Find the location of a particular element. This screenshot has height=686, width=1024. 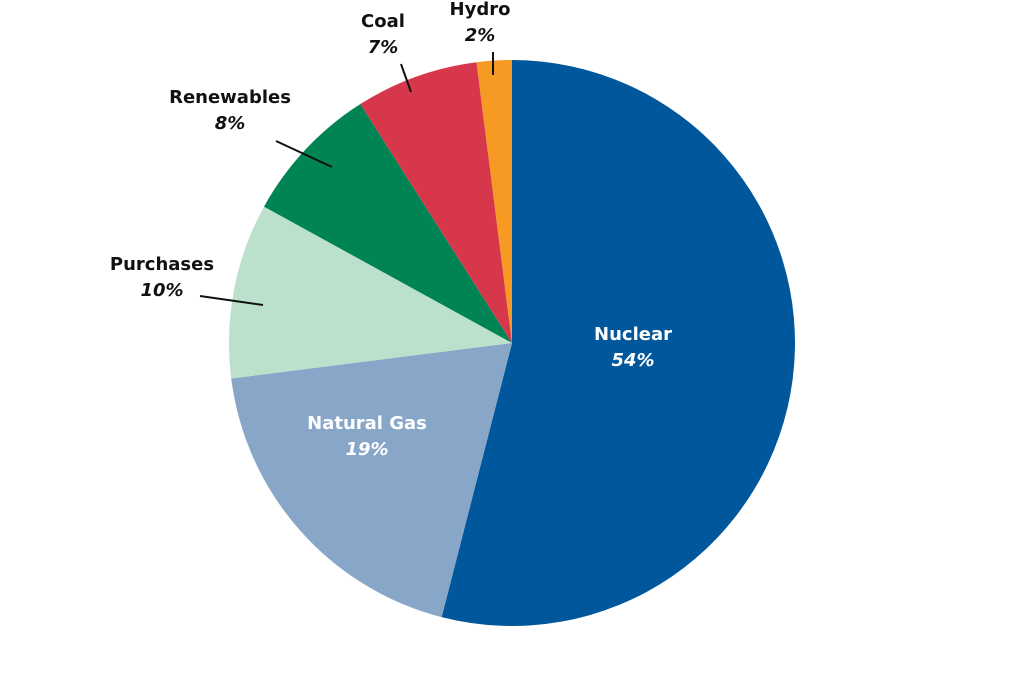

leader-line-purchases is located at coordinates (231, 300).